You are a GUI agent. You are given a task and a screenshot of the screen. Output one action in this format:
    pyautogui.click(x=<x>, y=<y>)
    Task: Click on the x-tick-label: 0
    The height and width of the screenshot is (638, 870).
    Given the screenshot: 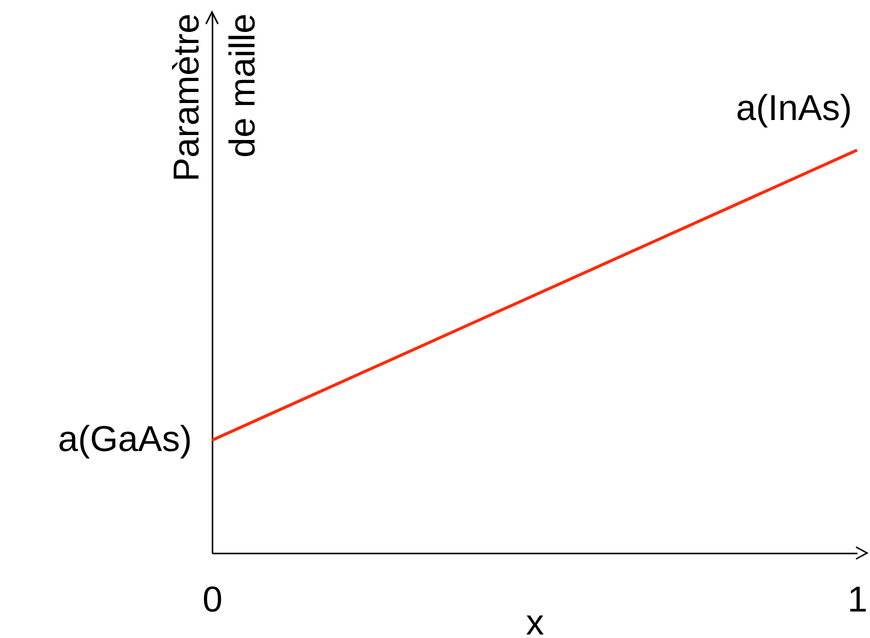 What is the action you would take?
    pyautogui.click(x=212, y=599)
    